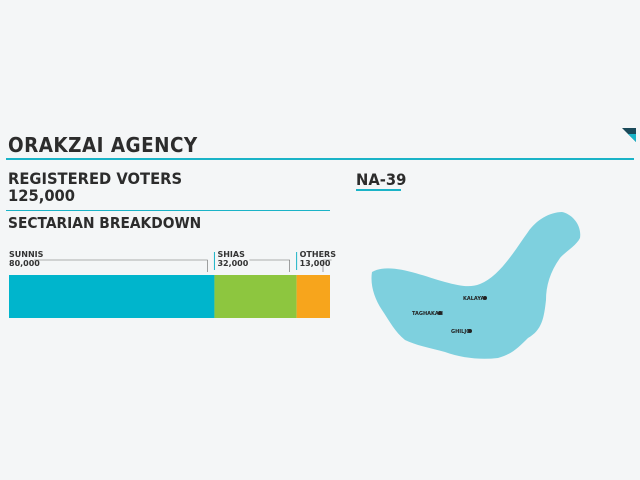 This screenshot has width=640, height=480. Describe the element at coordinates (269, 265) in the screenshot. I see `leader-line-shias` at that location.